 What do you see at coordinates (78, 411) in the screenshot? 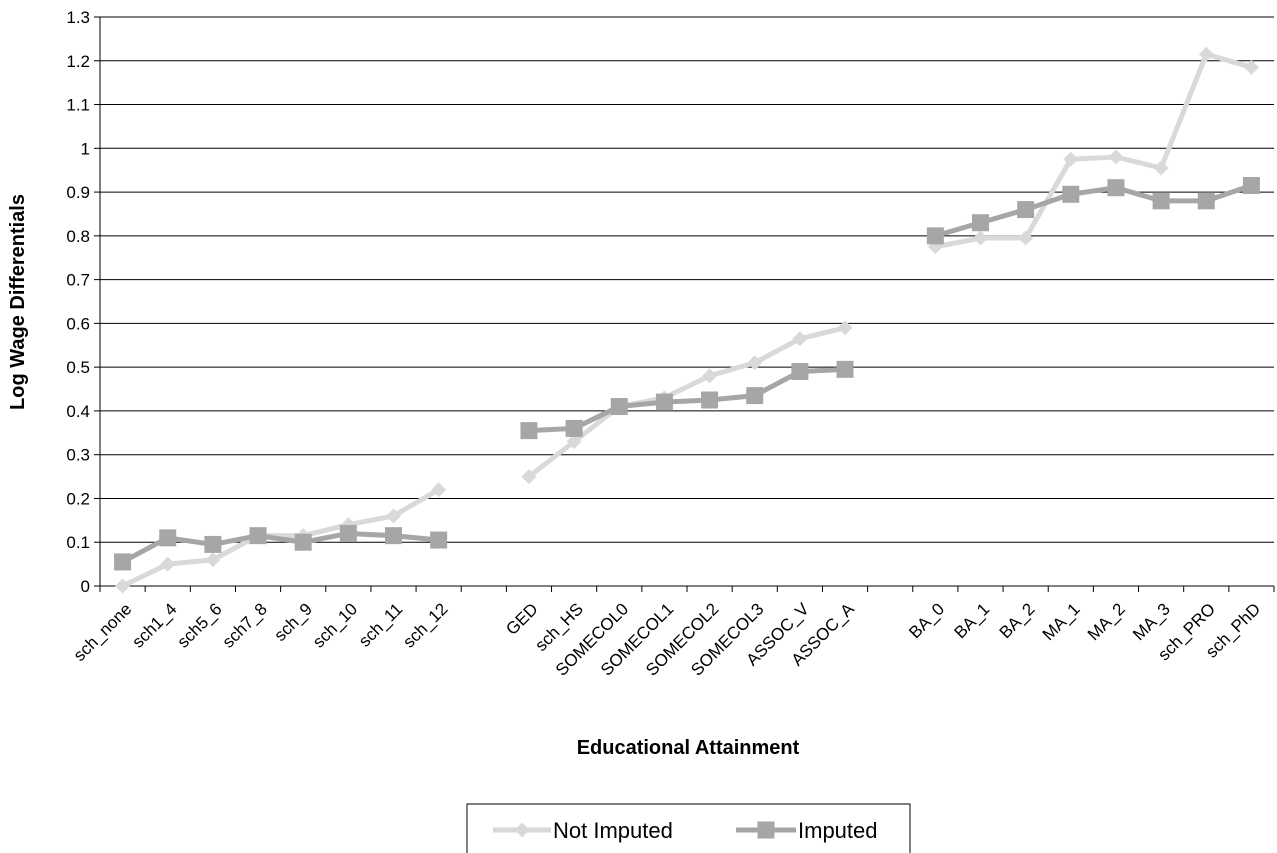
I see `y-tick-label: 0.4` at bounding box center [78, 411].